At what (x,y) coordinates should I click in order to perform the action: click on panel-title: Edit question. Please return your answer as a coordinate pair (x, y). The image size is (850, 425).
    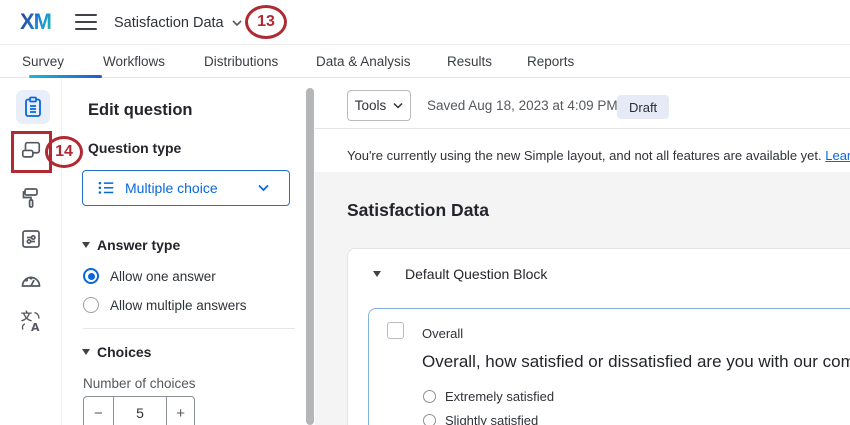
    Looking at the image, I should click on (140, 110).